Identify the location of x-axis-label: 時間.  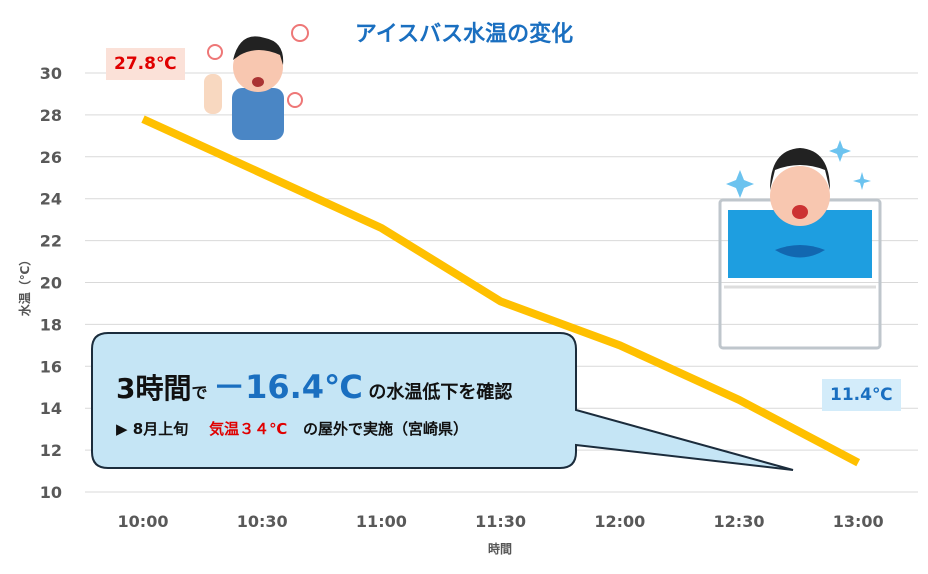
(500, 548).